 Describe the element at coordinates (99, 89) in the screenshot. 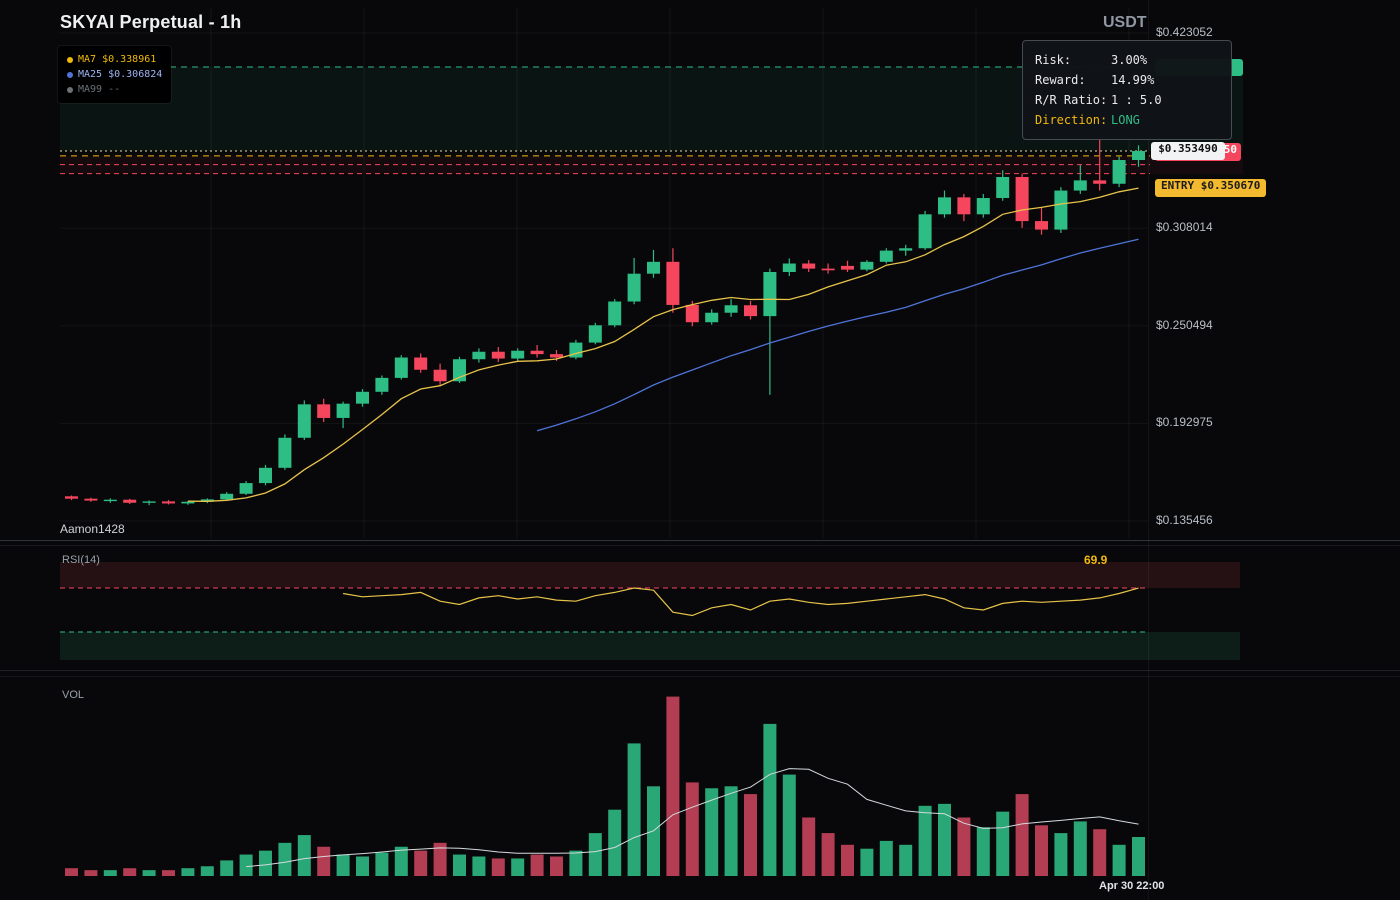

I see `ma99-label: MA99 --` at that location.